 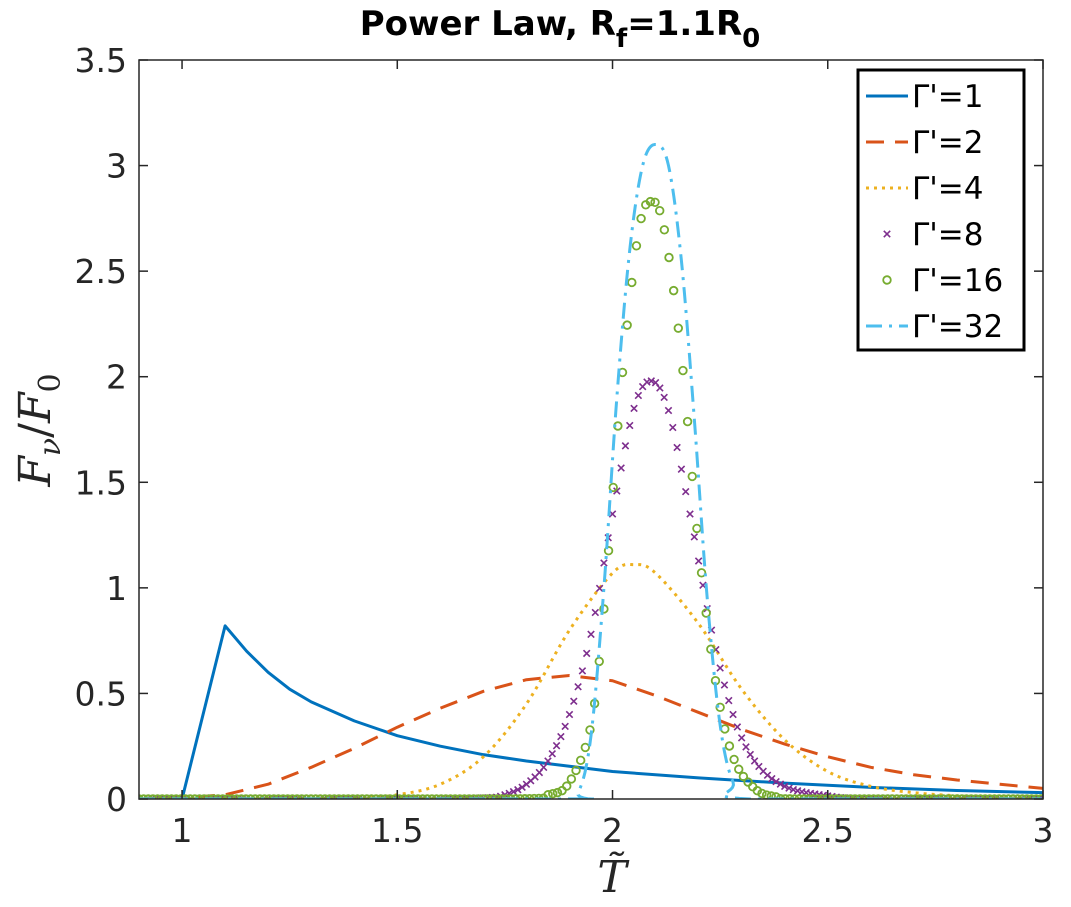 I want to click on legend-label: Γ'=4, so click(x=948, y=189).